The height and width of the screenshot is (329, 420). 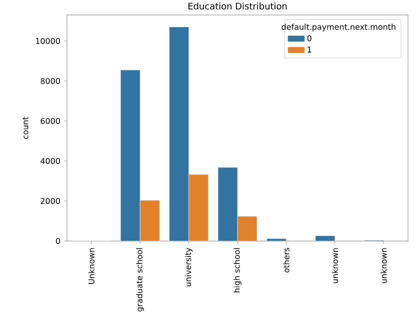 I want to click on chart-title: Education Distribution, so click(x=237, y=6).